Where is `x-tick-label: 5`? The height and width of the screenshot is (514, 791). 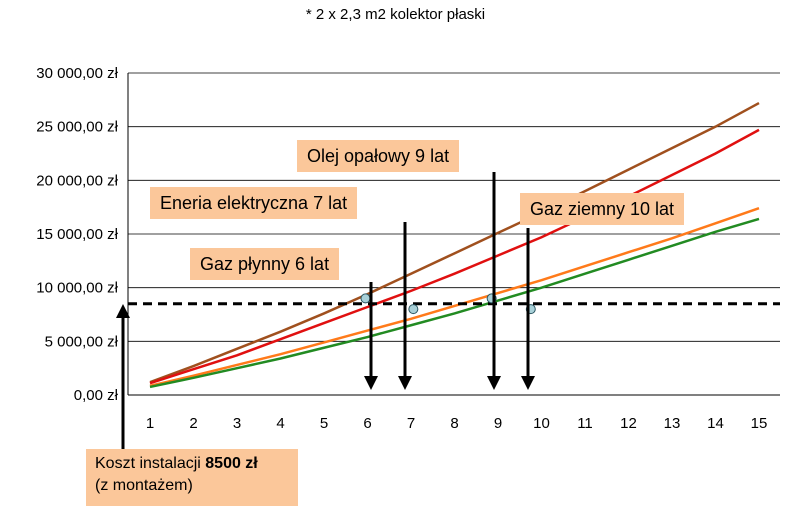 x-tick-label: 5 is located at coordinates (324, 423).